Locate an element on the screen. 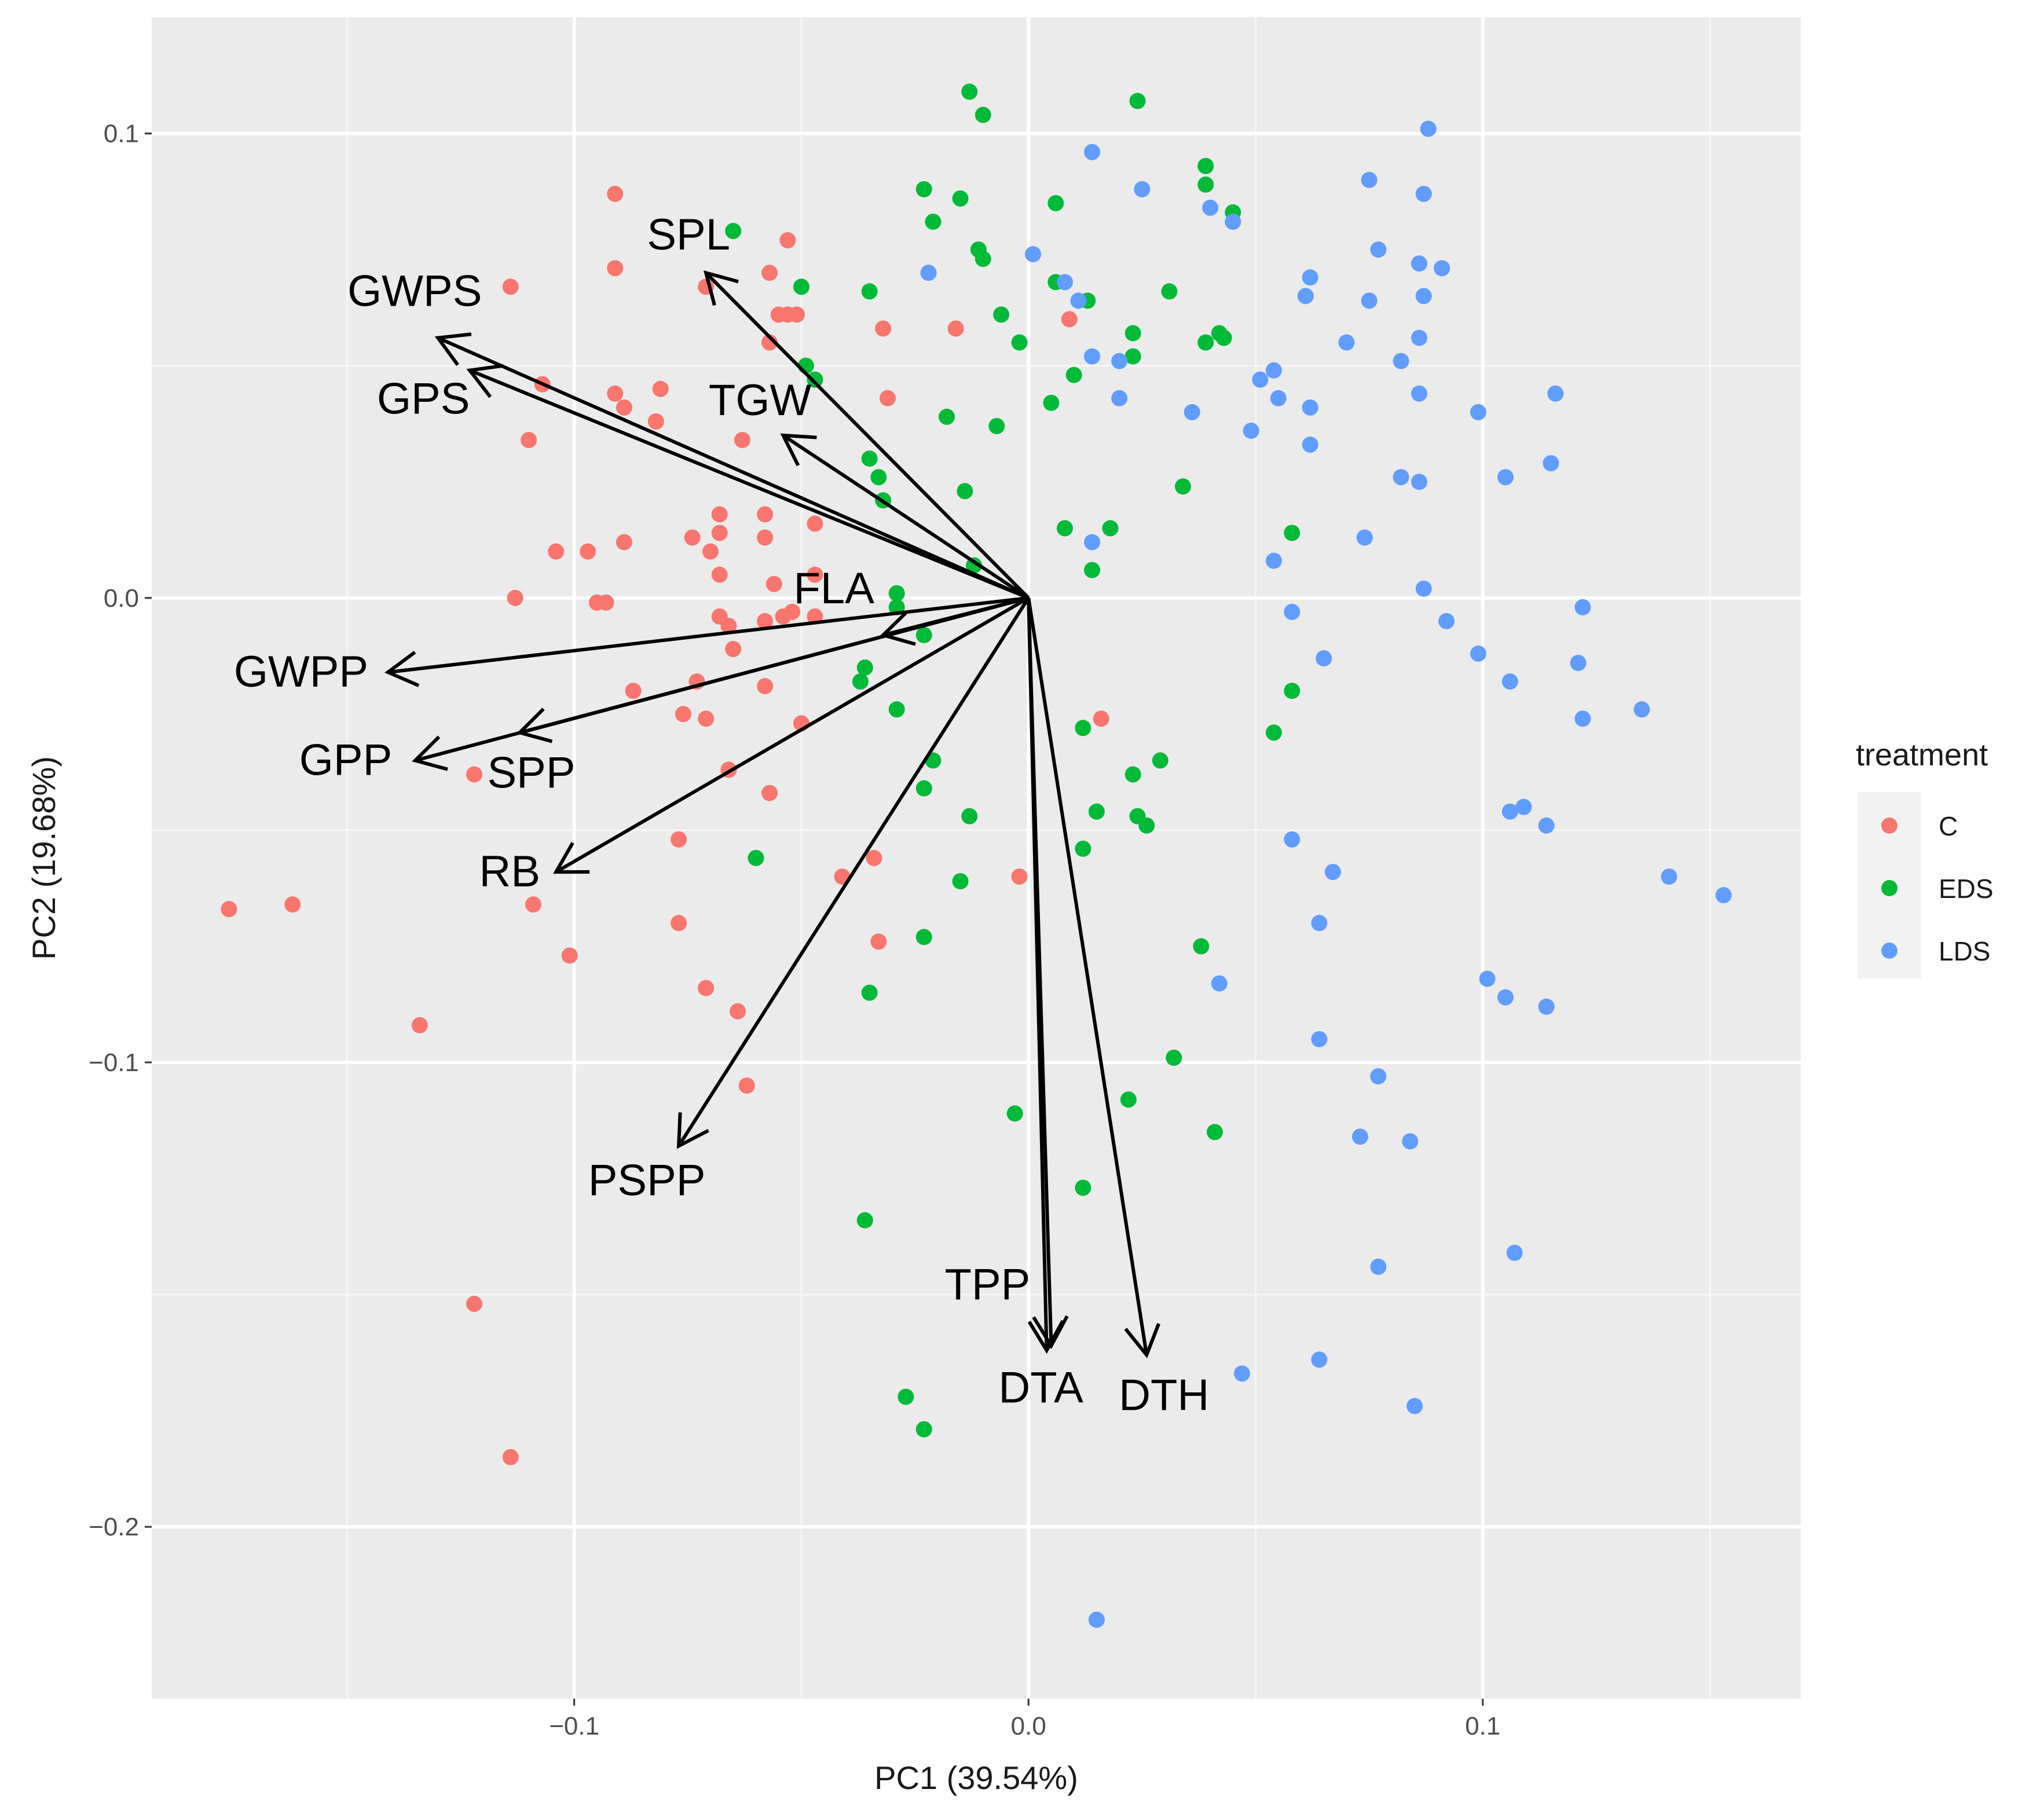  loading-label-dta: DTA is located at coordinates (1040, 1387).